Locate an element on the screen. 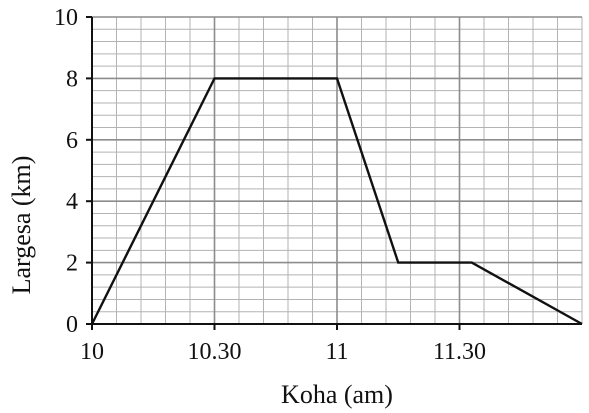  y-tick-labels: 0 2 4 6 8 10 is located at coordinates (66, 171).